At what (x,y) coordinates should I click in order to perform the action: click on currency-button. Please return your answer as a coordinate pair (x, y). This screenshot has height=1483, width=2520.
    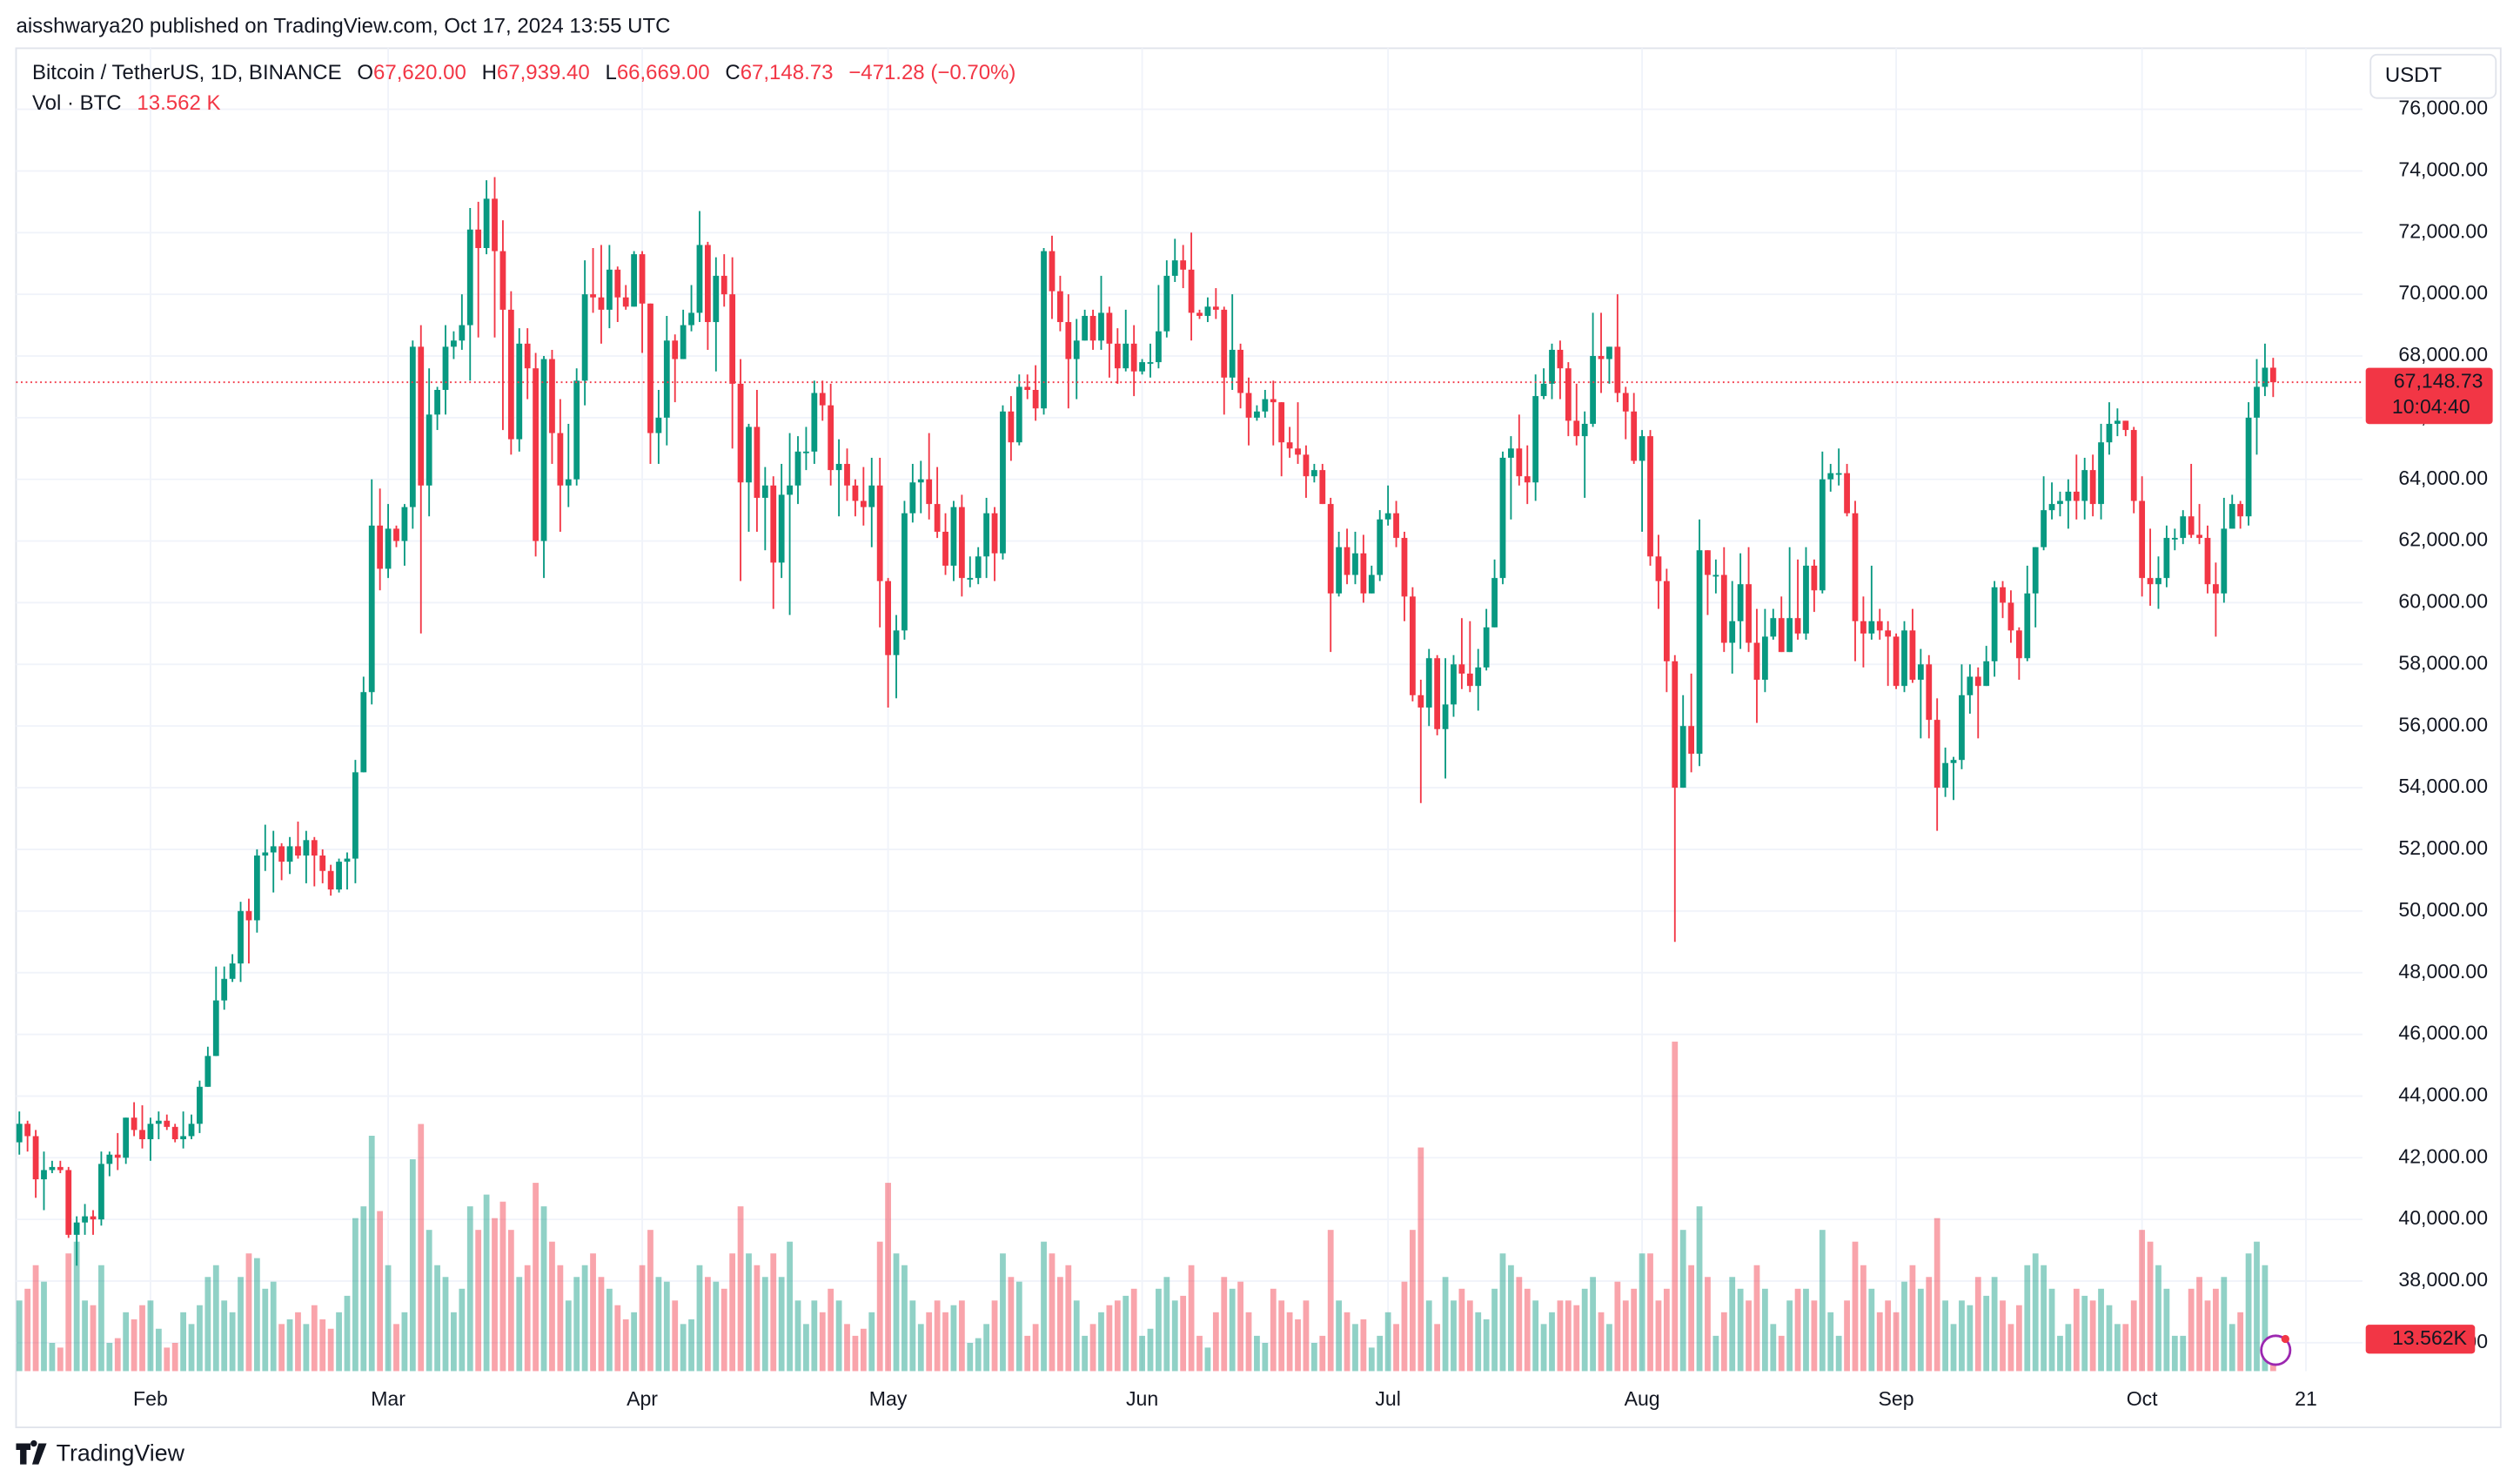
    Looking at the image, I should click on (2433, 76).